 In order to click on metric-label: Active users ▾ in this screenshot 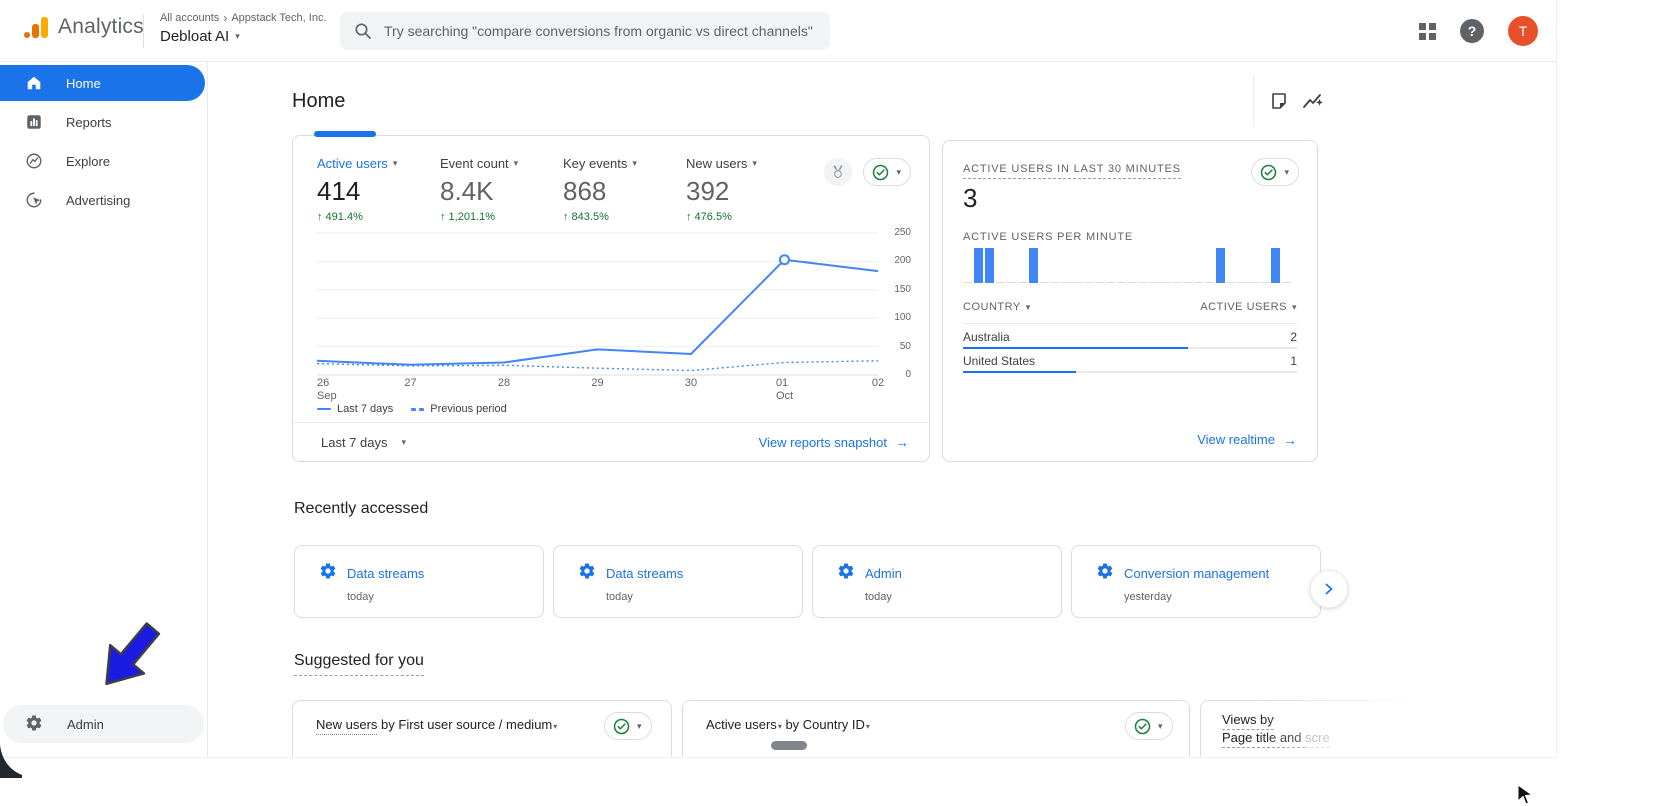, I will do `click(357, 163)`.